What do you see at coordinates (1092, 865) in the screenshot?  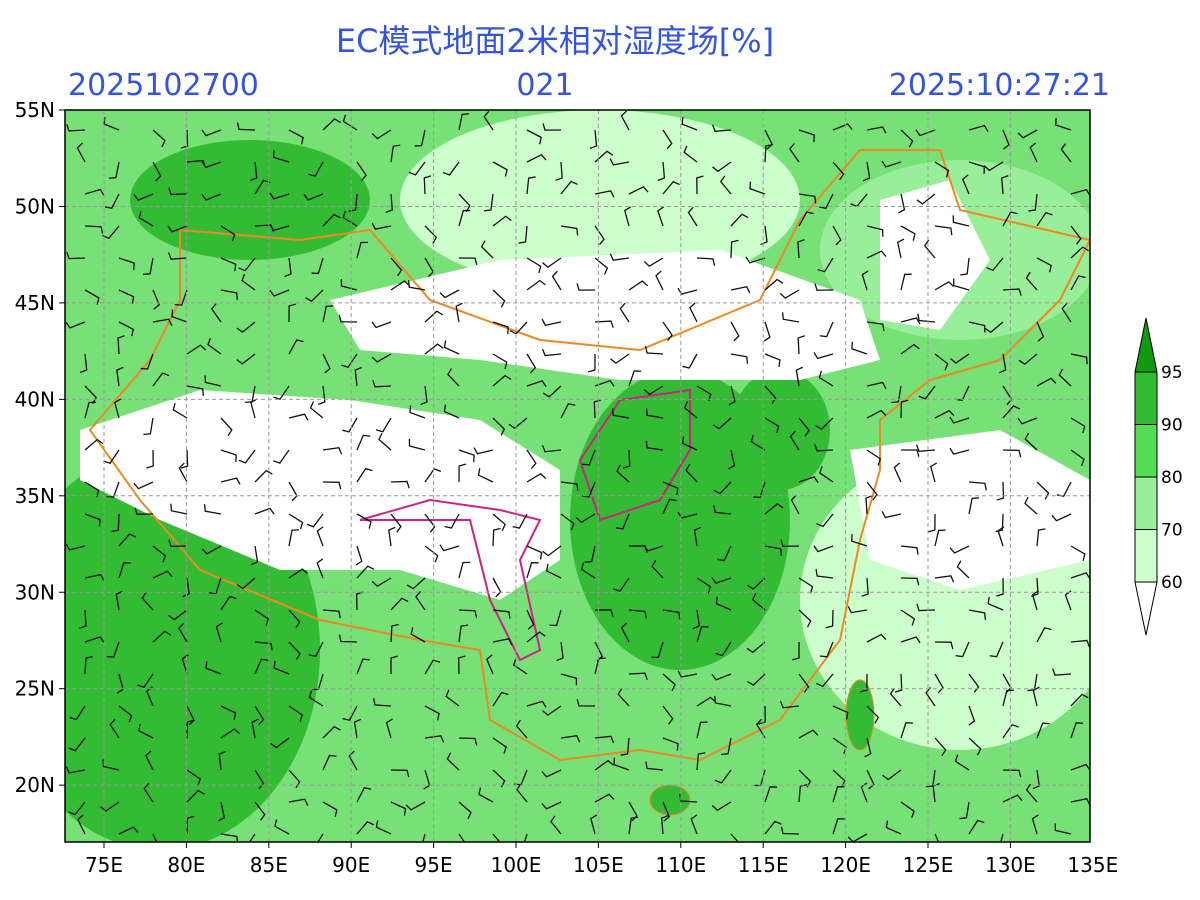 I see `lon-label: 135E` at bounding box center [1092, 865].